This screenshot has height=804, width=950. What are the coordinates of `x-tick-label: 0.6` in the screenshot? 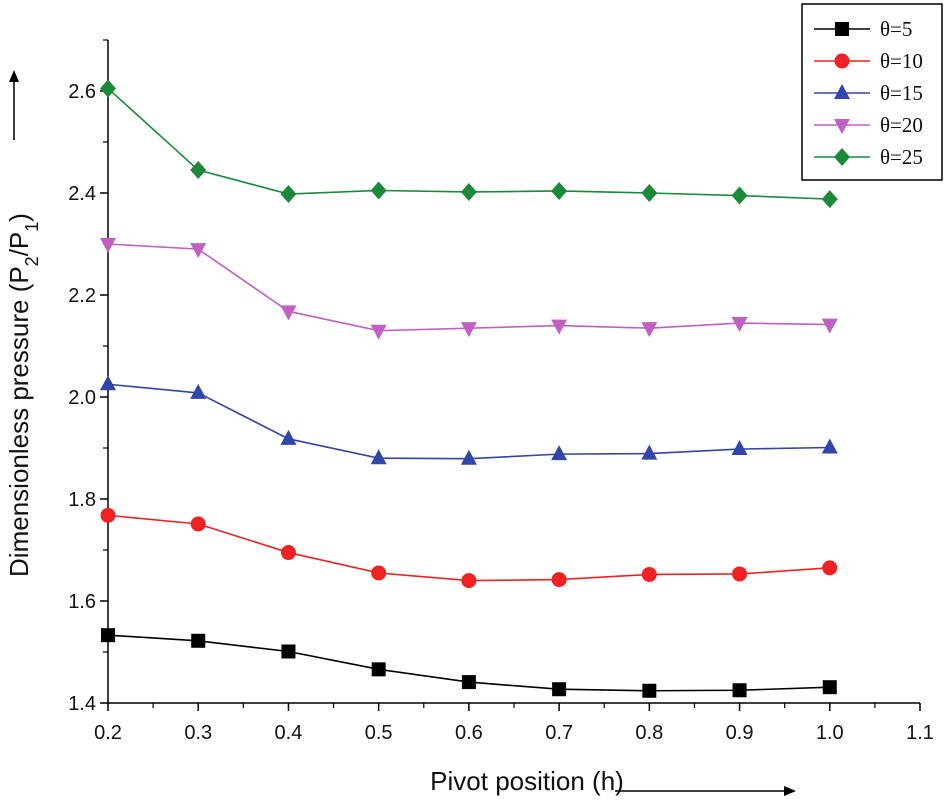 It's located at (469, 733).